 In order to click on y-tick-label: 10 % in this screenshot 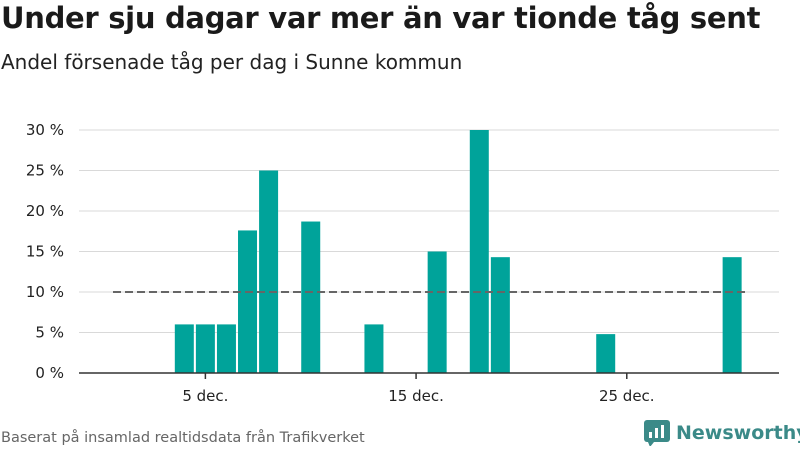, I will do `click(45, 292)`.